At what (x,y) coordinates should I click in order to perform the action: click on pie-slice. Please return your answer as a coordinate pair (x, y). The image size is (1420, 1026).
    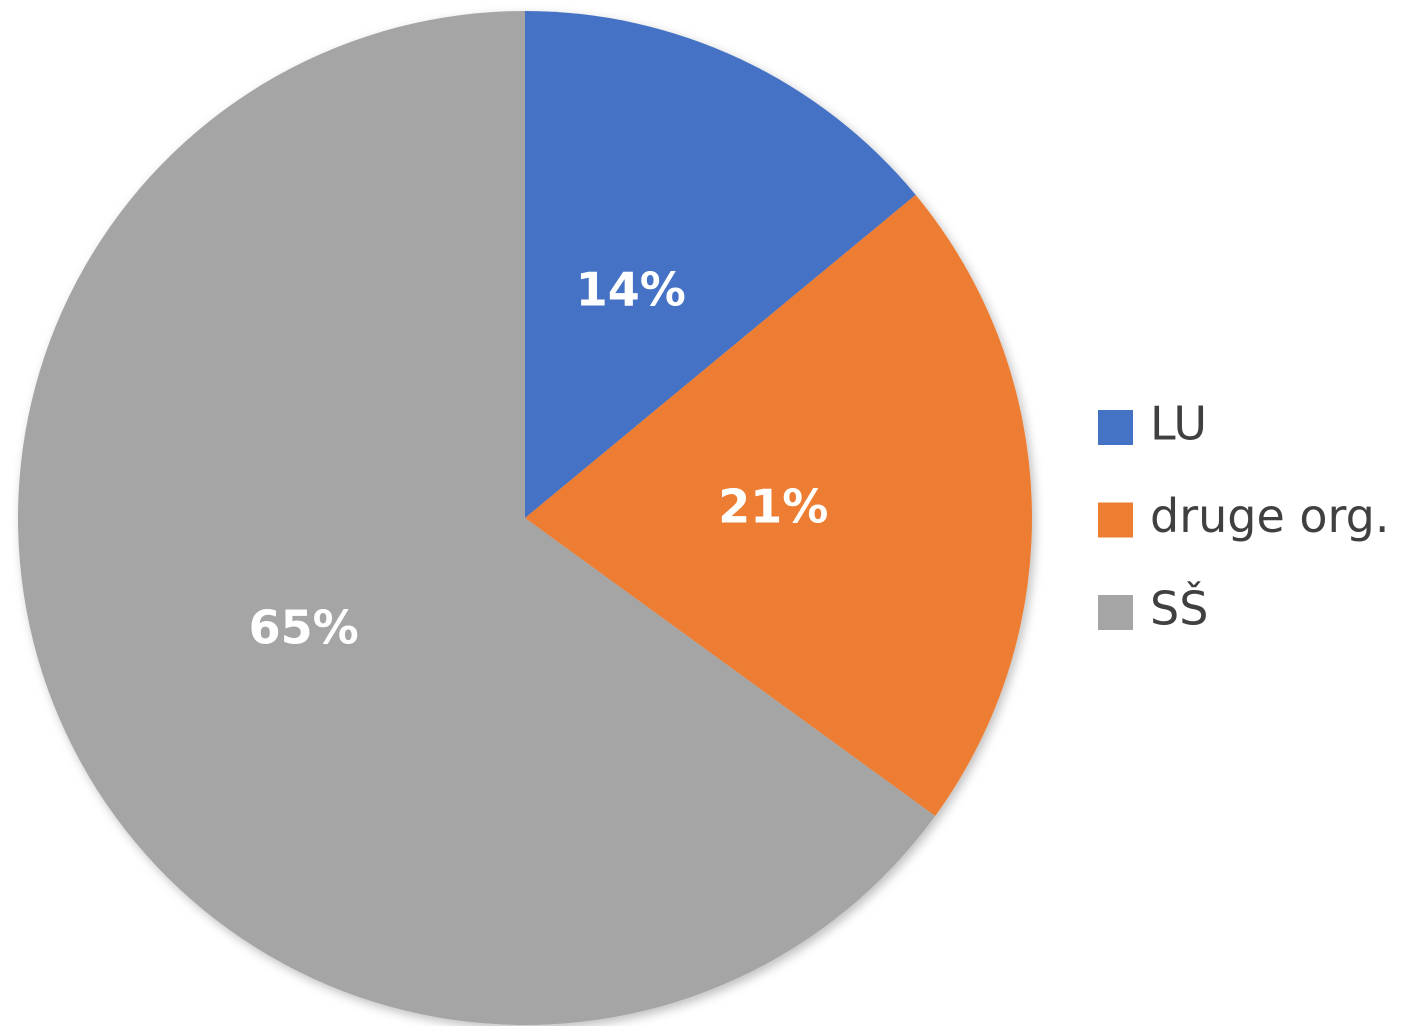
    Looking at the image, I should click on (720, 264).